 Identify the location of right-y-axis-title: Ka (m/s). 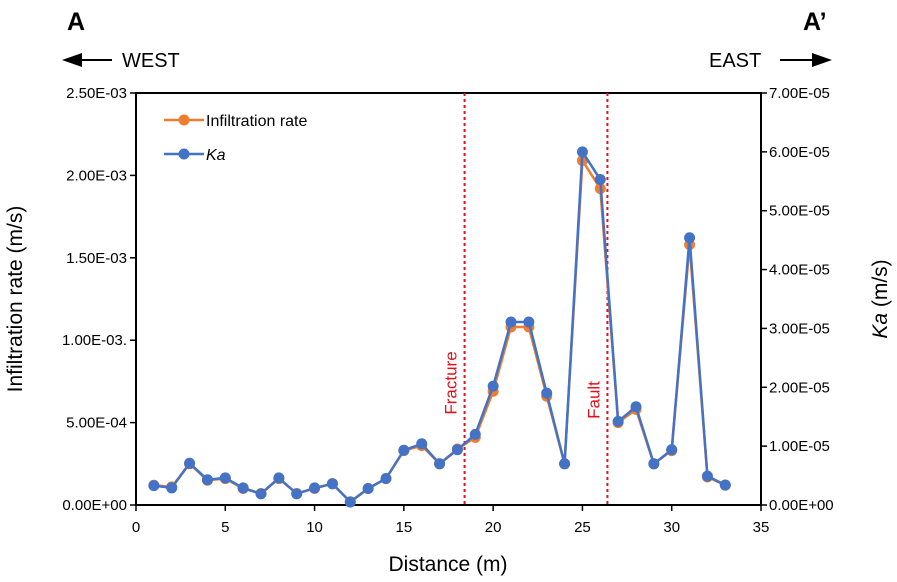
(880, 298).